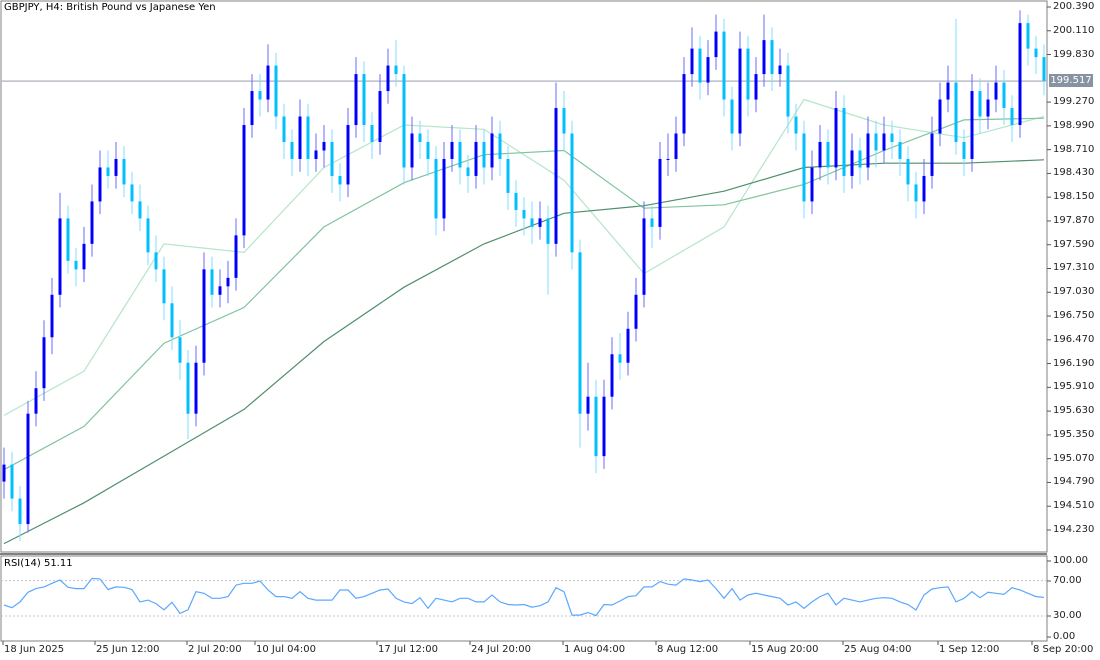 Image resolution: width=1100 pixels, height=660 pixels. I want to click on y-tick-label: 198.150, so click(1074, 197).